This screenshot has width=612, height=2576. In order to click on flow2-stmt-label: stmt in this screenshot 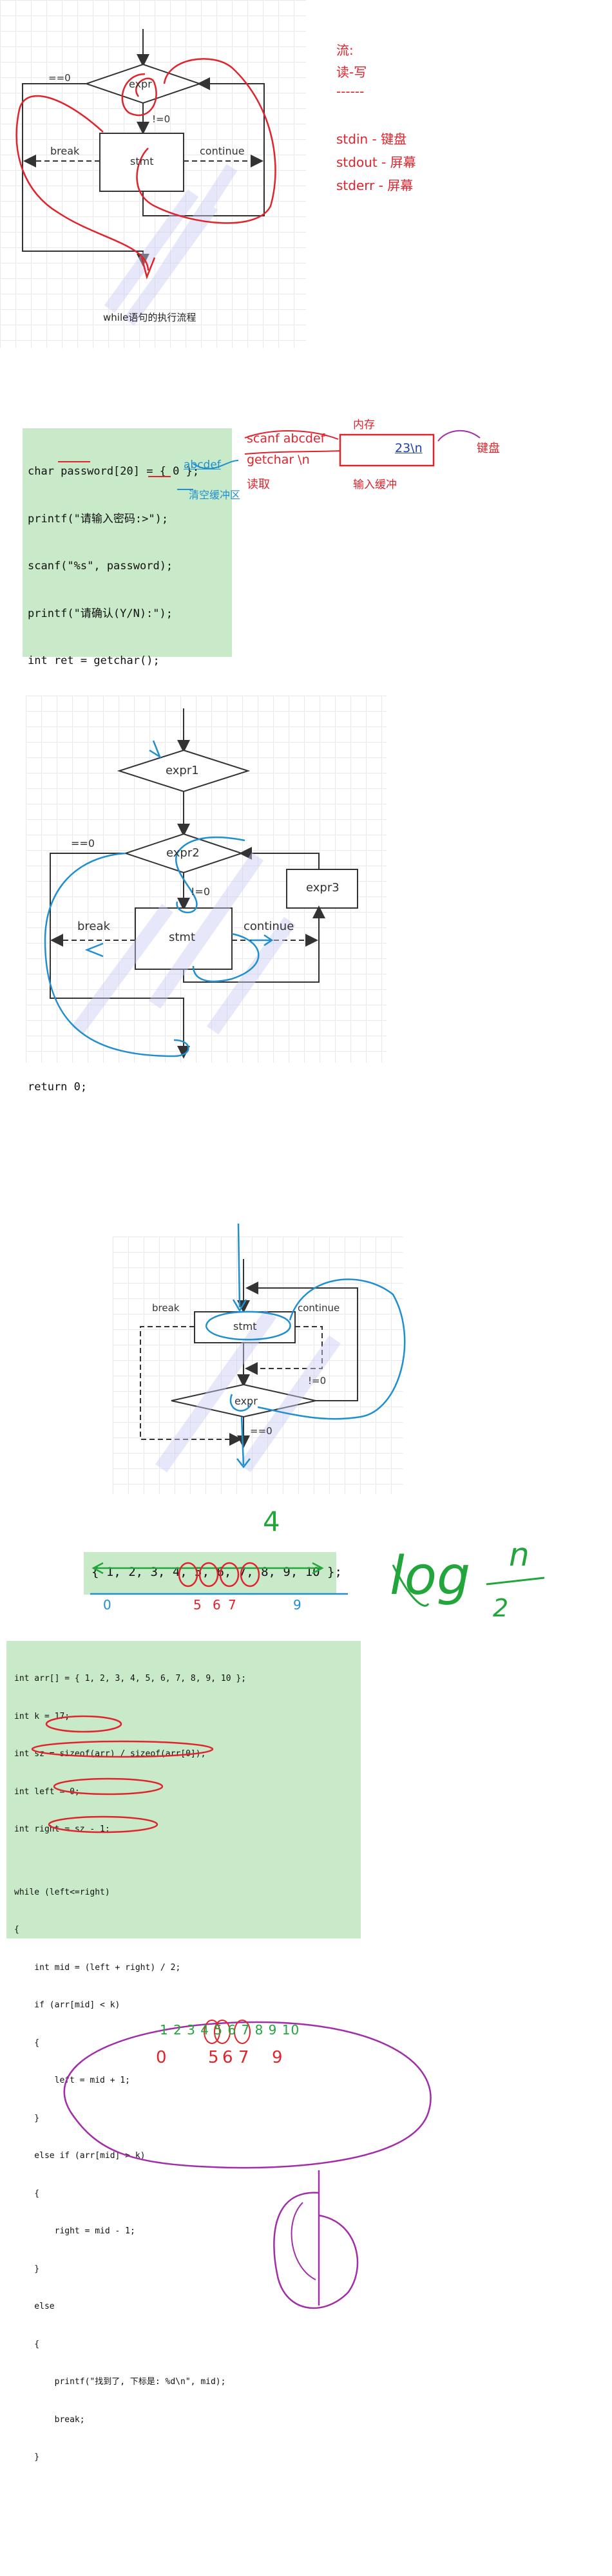, I will do `click(182, 938)`.